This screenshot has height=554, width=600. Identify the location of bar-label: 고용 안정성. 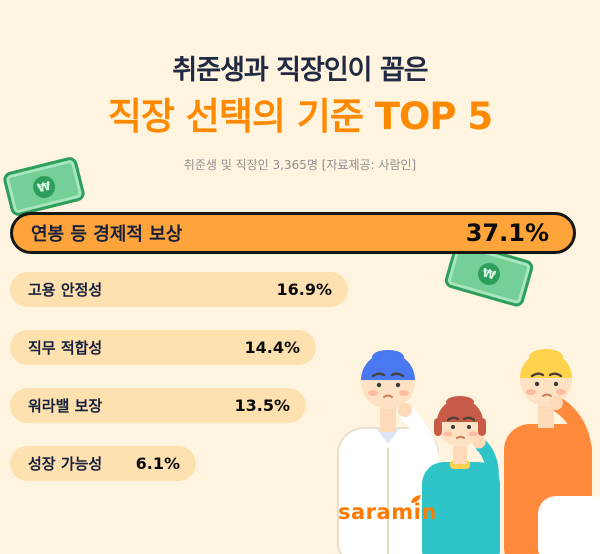
(65, 290).